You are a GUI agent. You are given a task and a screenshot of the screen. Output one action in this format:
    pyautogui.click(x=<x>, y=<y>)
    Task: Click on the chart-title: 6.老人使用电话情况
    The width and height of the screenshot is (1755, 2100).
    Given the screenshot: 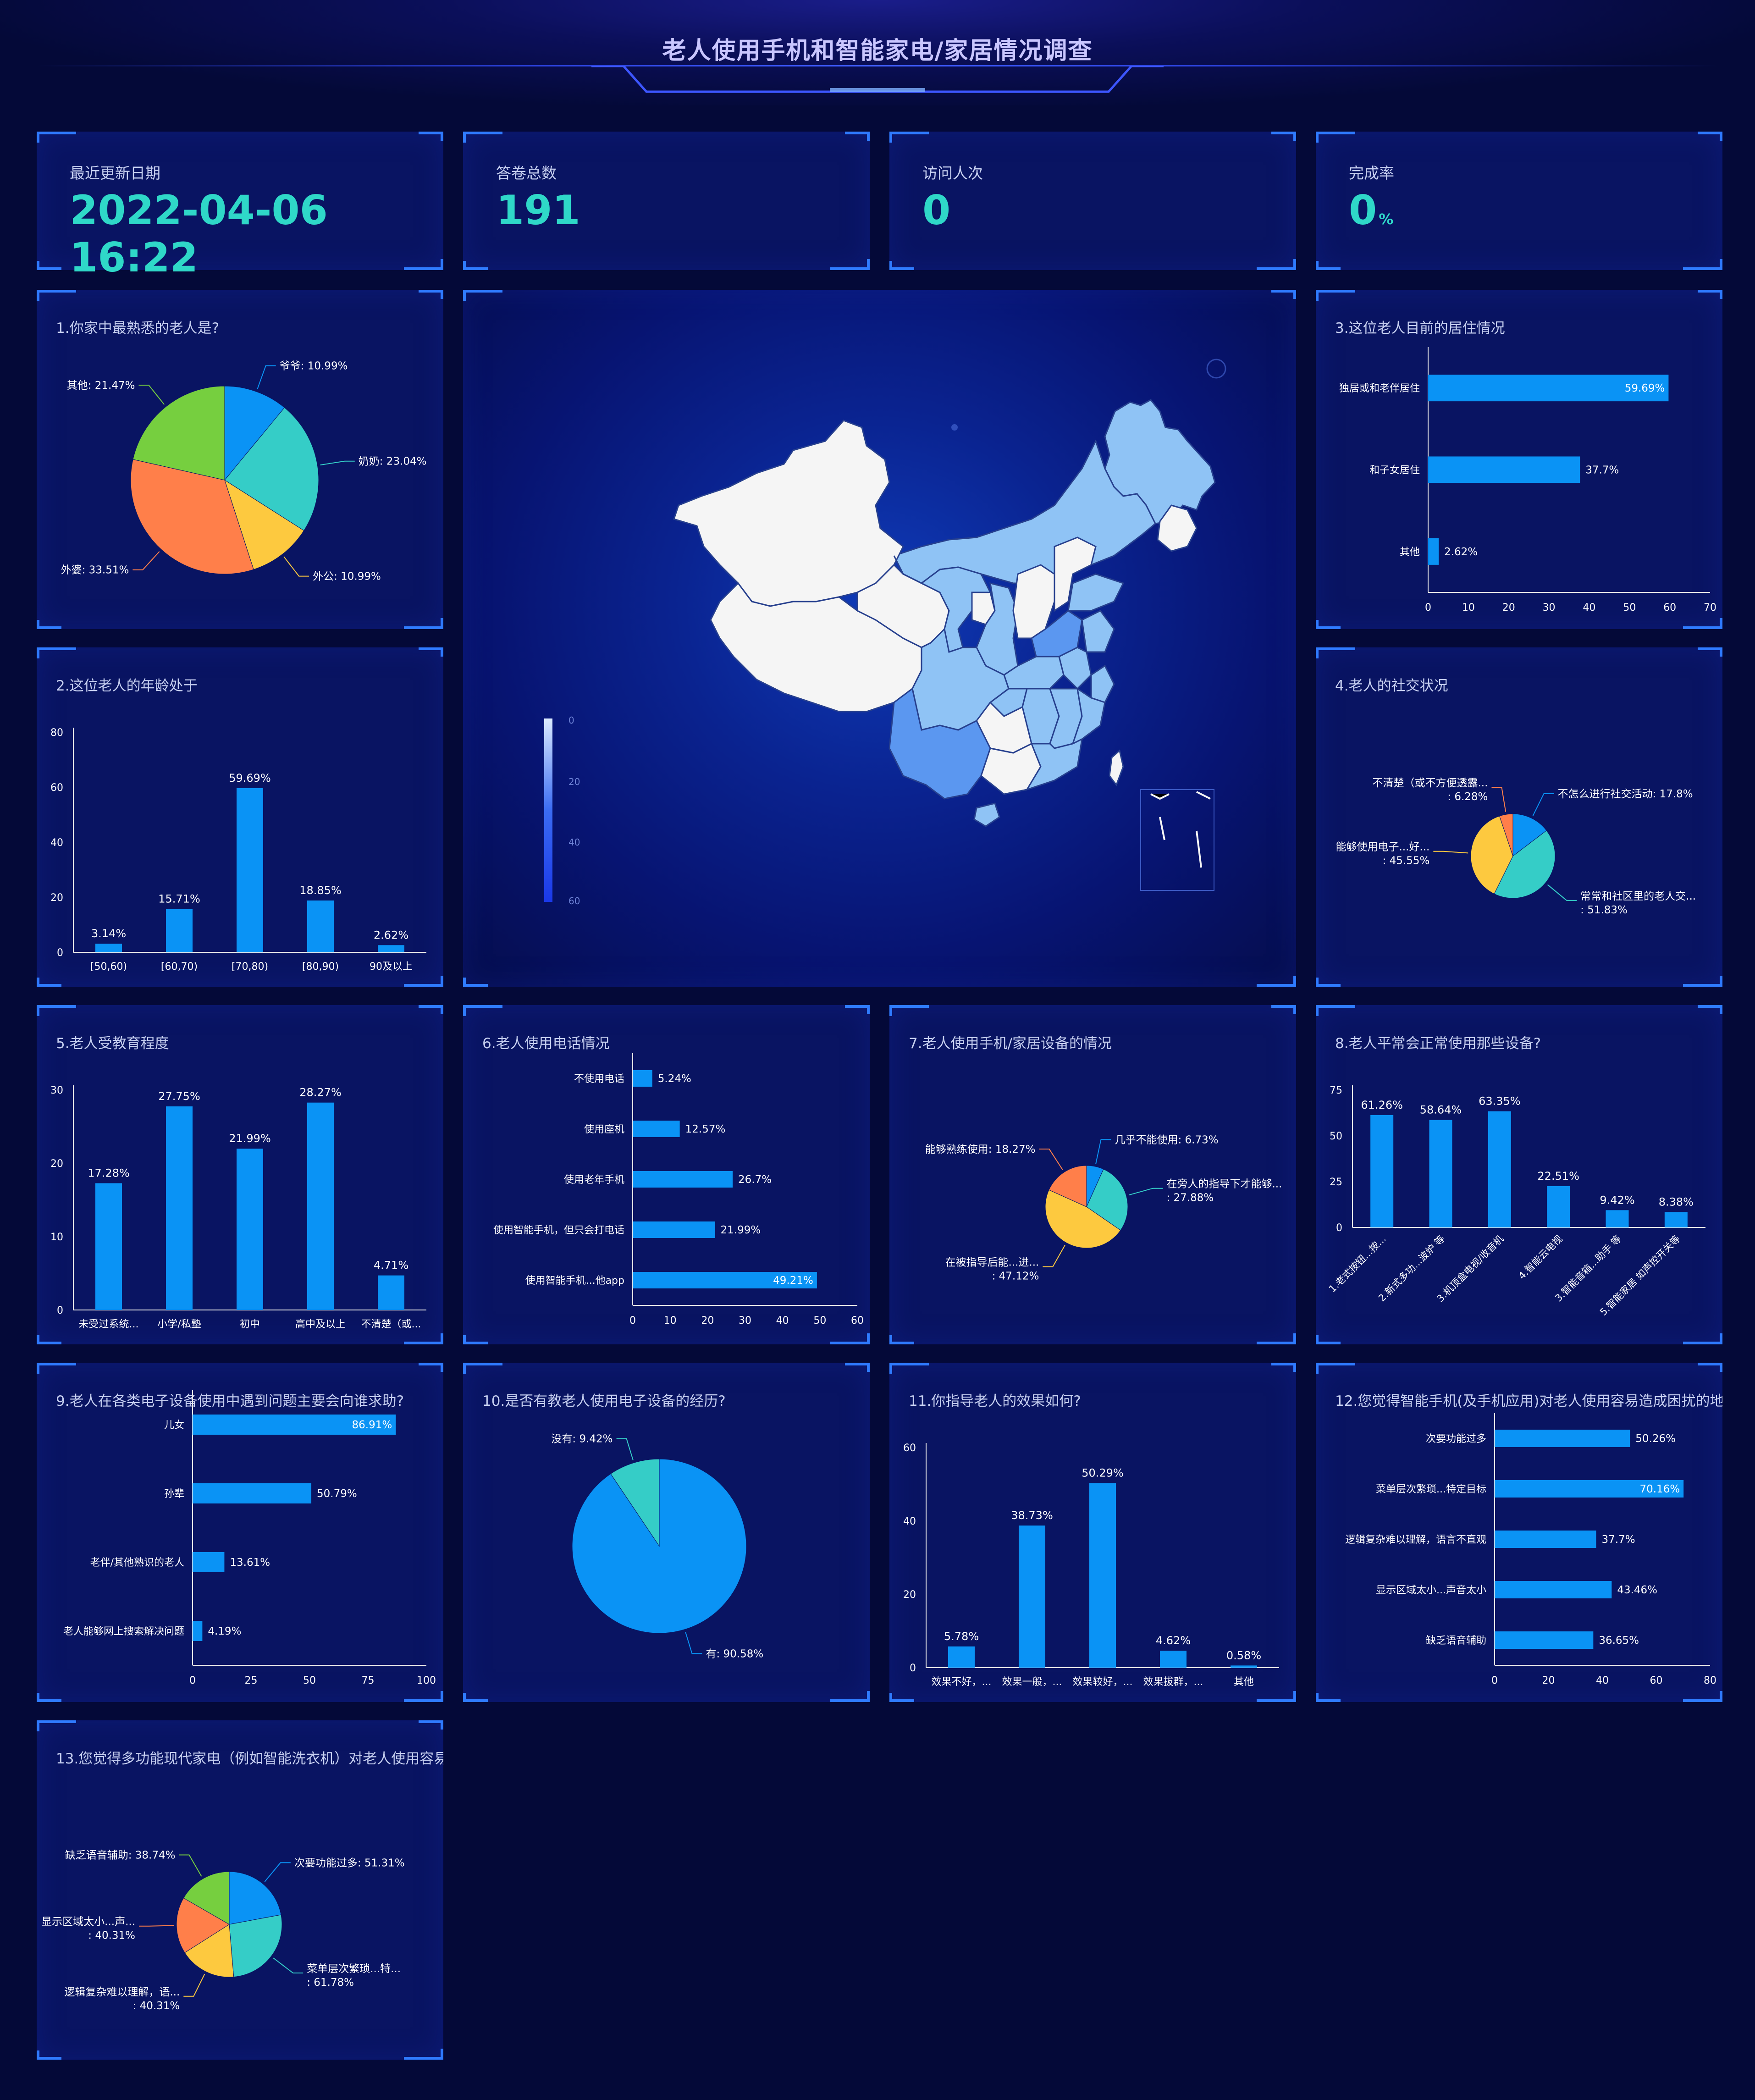 What is the action you would take?
    pyautogui.click(x=546, y=1043)
    